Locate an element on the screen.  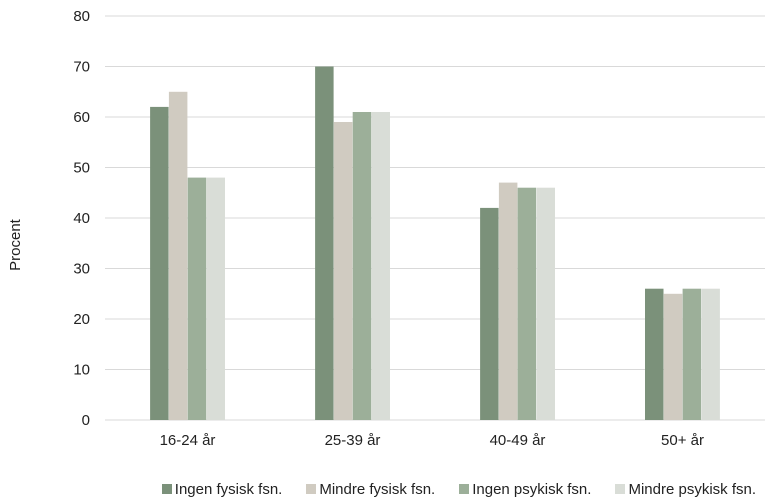
x-tick-label: 40-49 år is located at coordinates (518, 440).